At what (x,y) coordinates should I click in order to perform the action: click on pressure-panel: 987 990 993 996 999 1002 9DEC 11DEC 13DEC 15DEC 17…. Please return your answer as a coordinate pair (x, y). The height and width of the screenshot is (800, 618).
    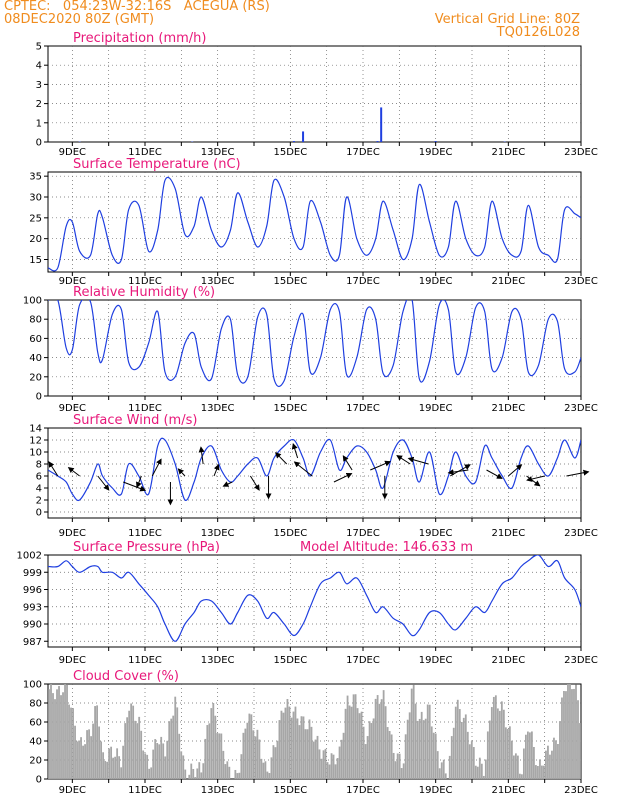
    Looking at the image, I should click on (307, 603).